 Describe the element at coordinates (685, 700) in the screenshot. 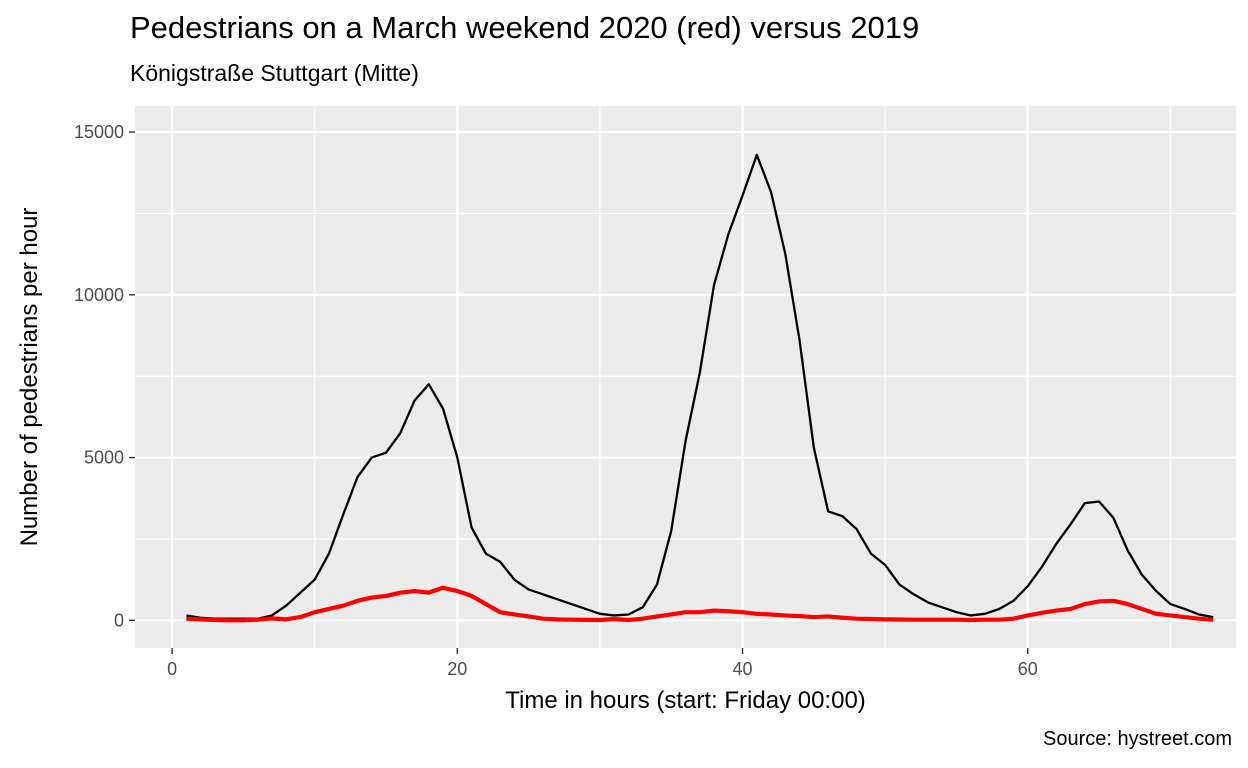

I see `x-axis-title: Time in hours (start: Friday 00:00)` at that location.